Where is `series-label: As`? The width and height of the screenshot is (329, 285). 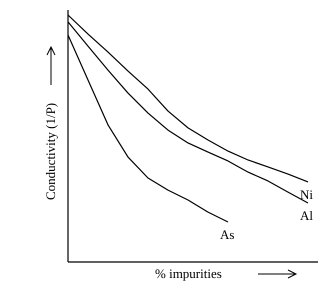 series-label: As is located at coordinates (227, 234).